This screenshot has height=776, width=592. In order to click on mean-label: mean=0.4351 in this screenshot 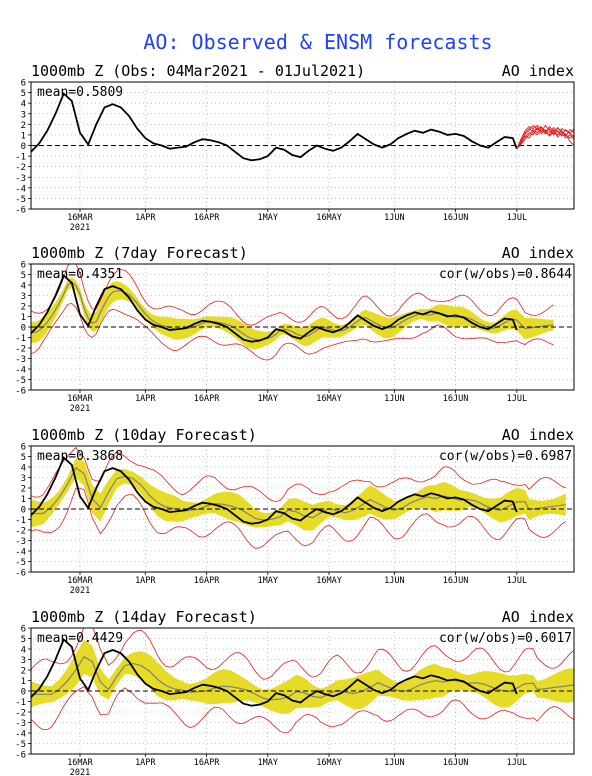, I will do `click(80, 274)`.